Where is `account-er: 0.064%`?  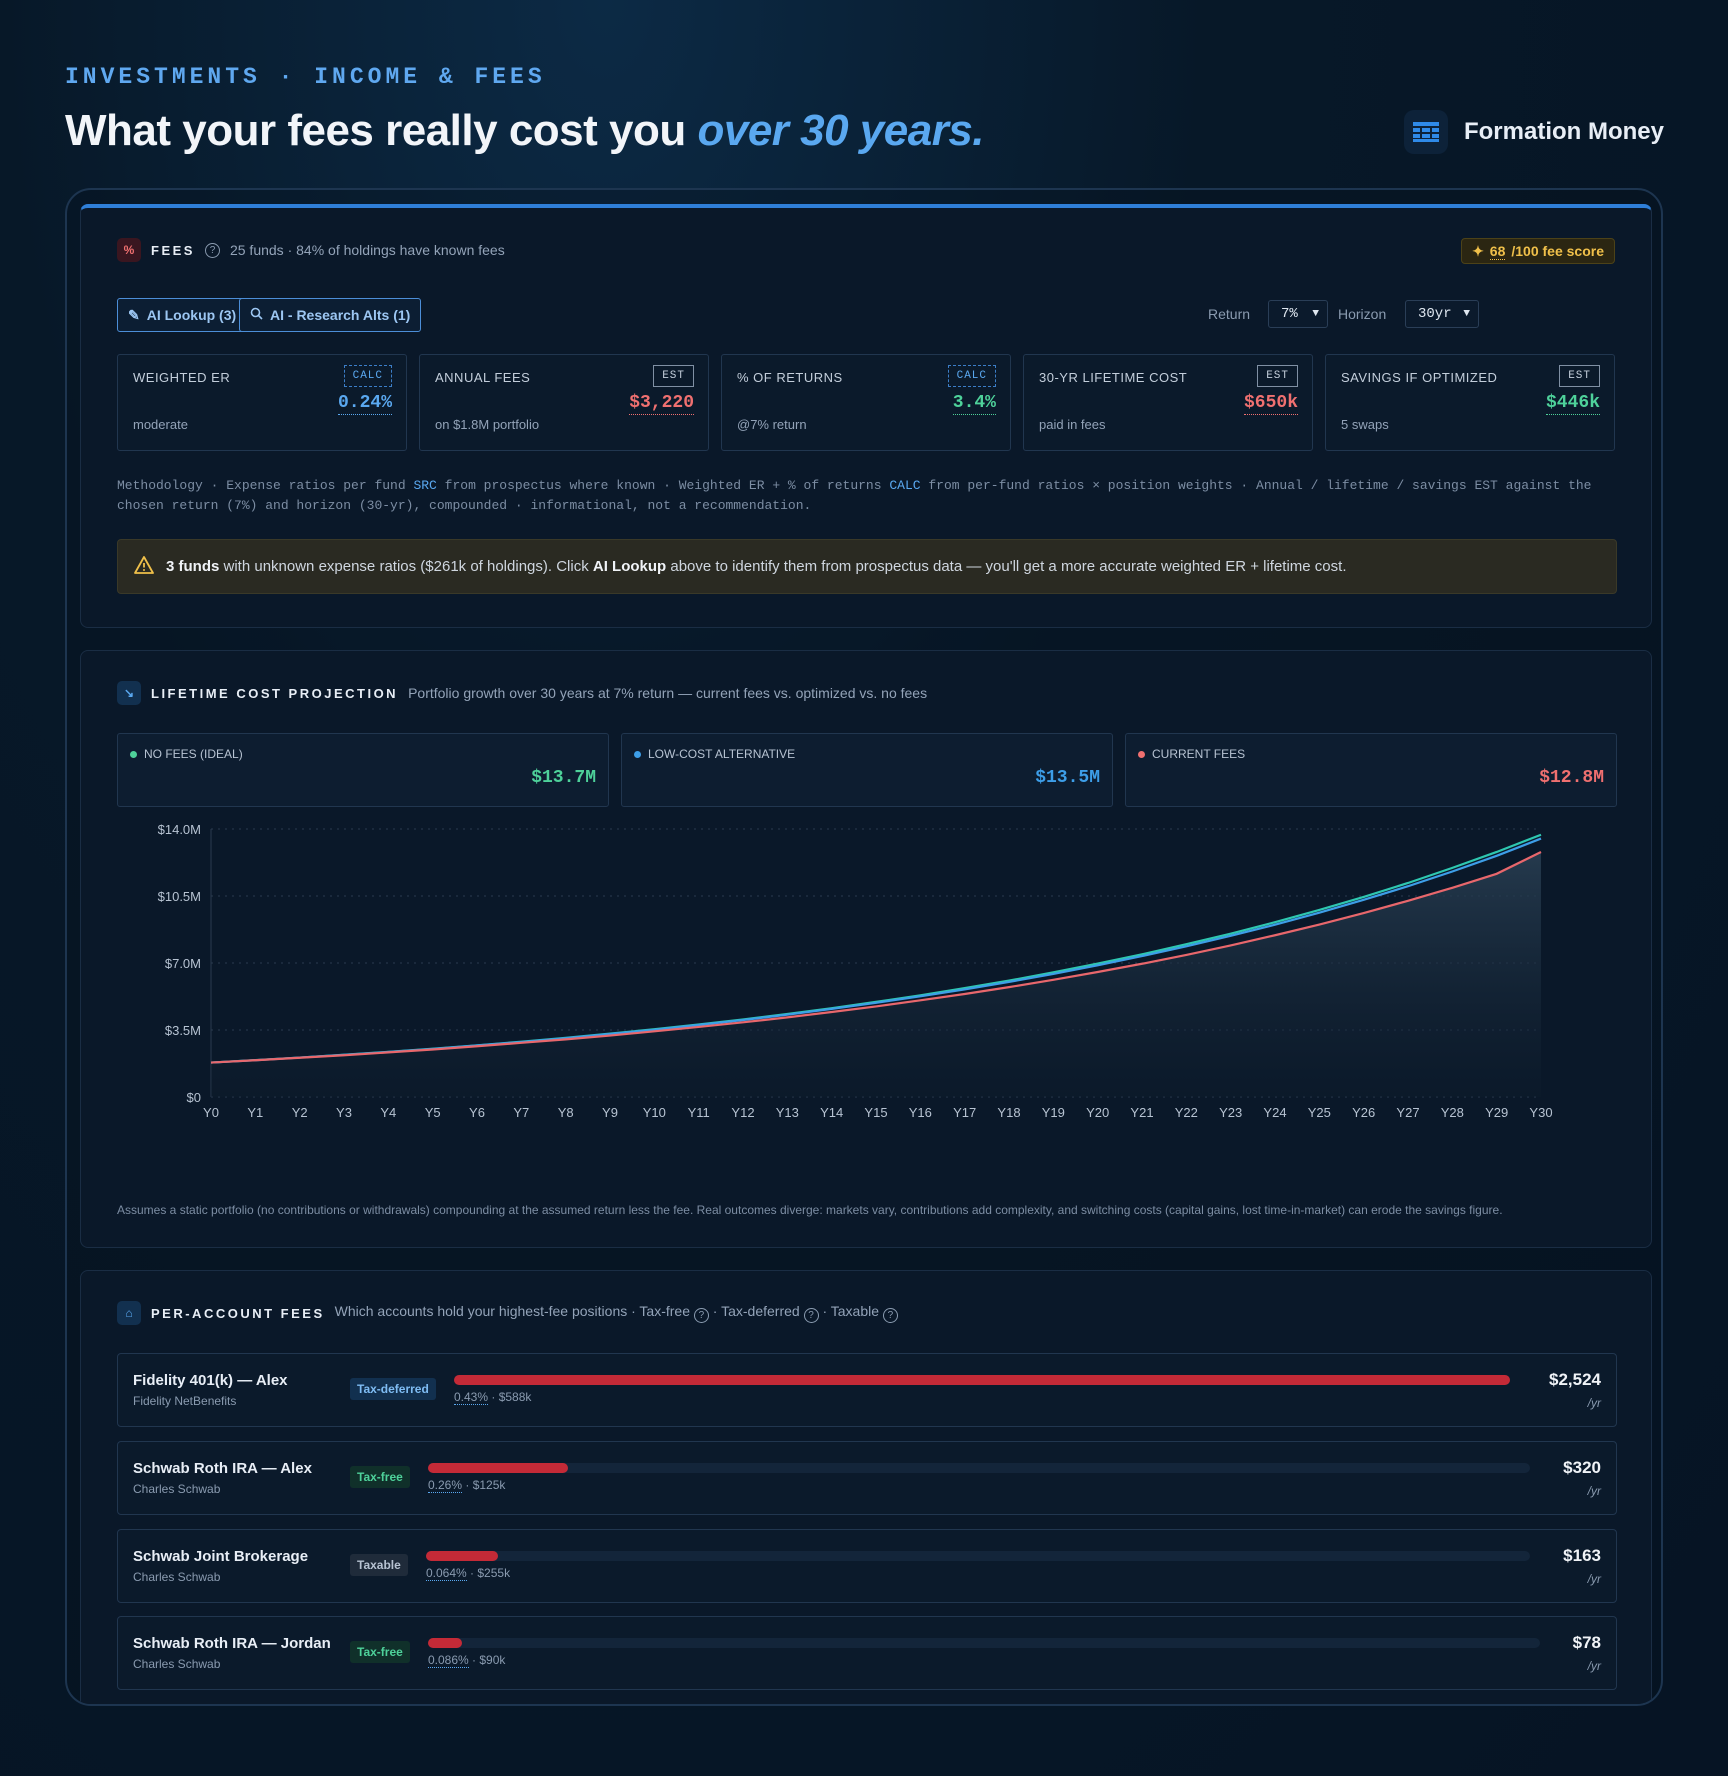
account-er: 0.064% is located at coordinates (446, 1573).